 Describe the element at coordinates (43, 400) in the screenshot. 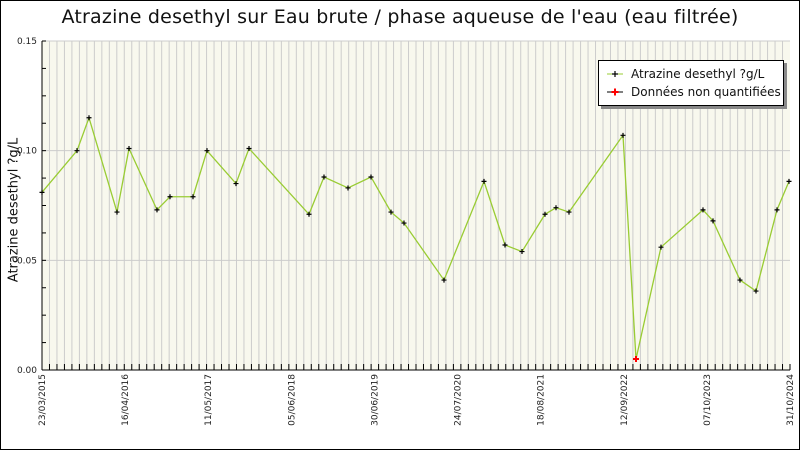

I see `x-tick-label: 23/03/2015` at that location.